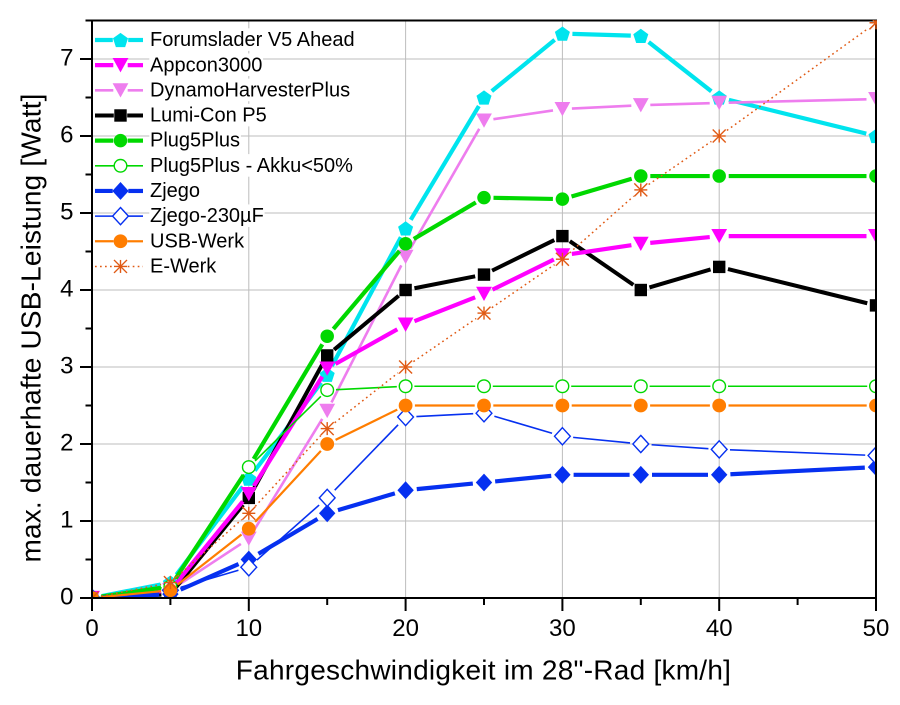  I want to click on svg-text: 7, so click(66, 58).